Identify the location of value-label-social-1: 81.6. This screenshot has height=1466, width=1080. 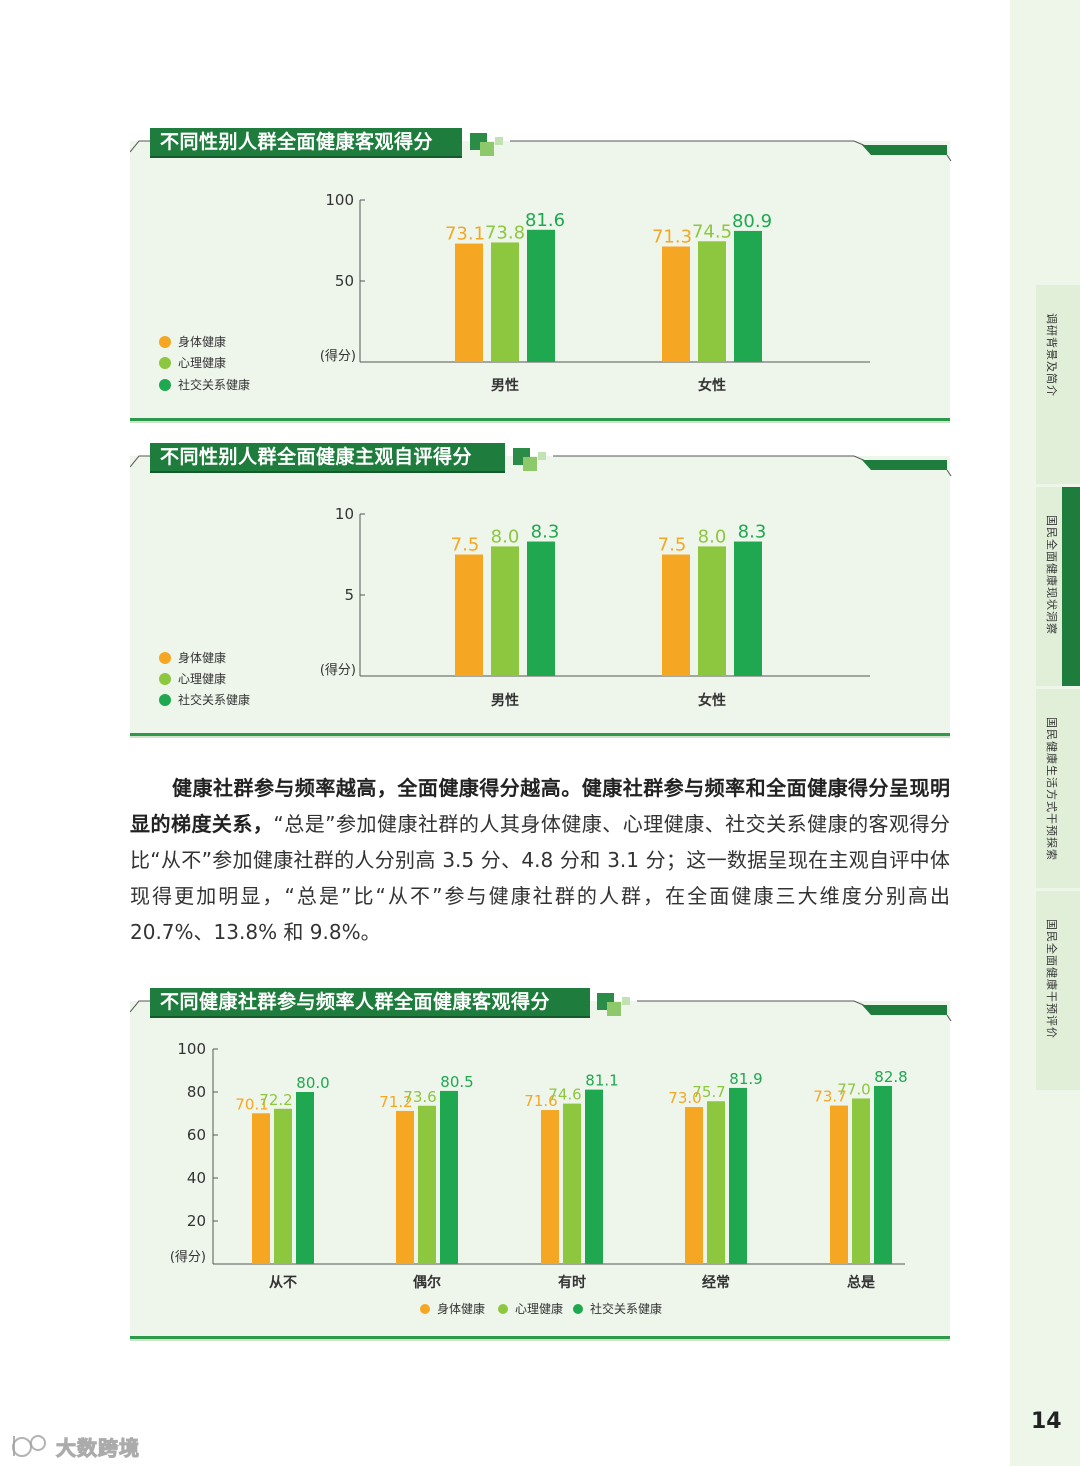
(545, 220).